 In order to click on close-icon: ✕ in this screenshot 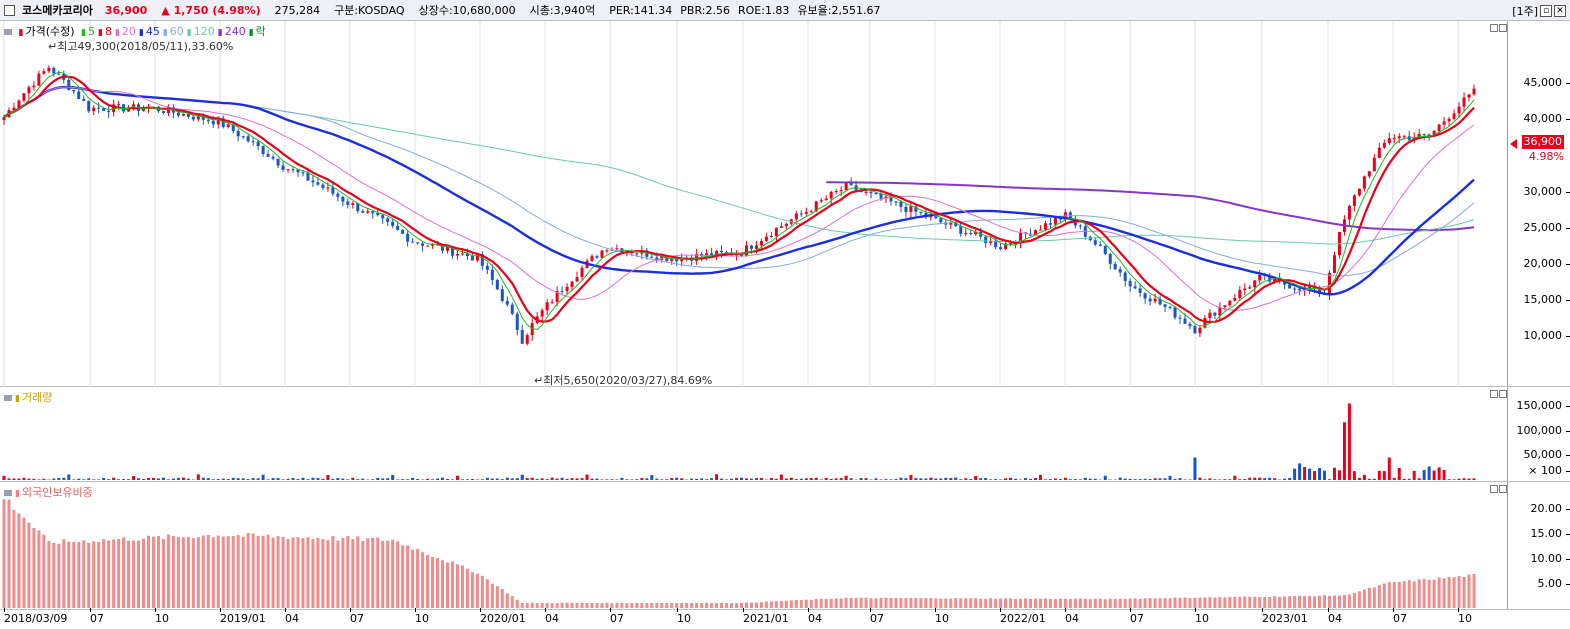, I will do `click(1560, 11)`.